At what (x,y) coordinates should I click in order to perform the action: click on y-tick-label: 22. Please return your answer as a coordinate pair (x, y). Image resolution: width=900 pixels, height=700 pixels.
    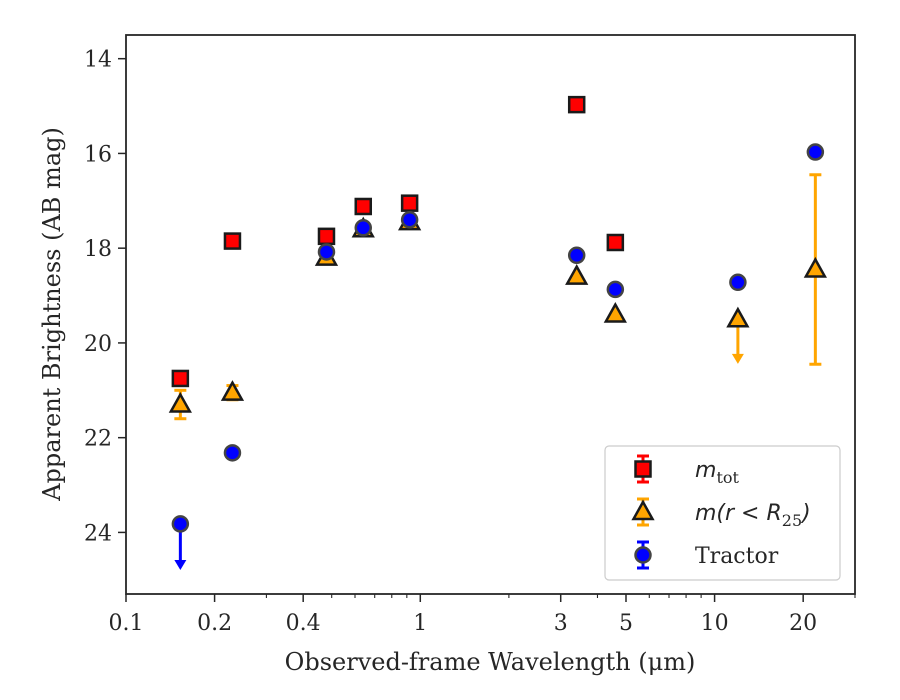
    Looking at the image, I should click on (98, 439).